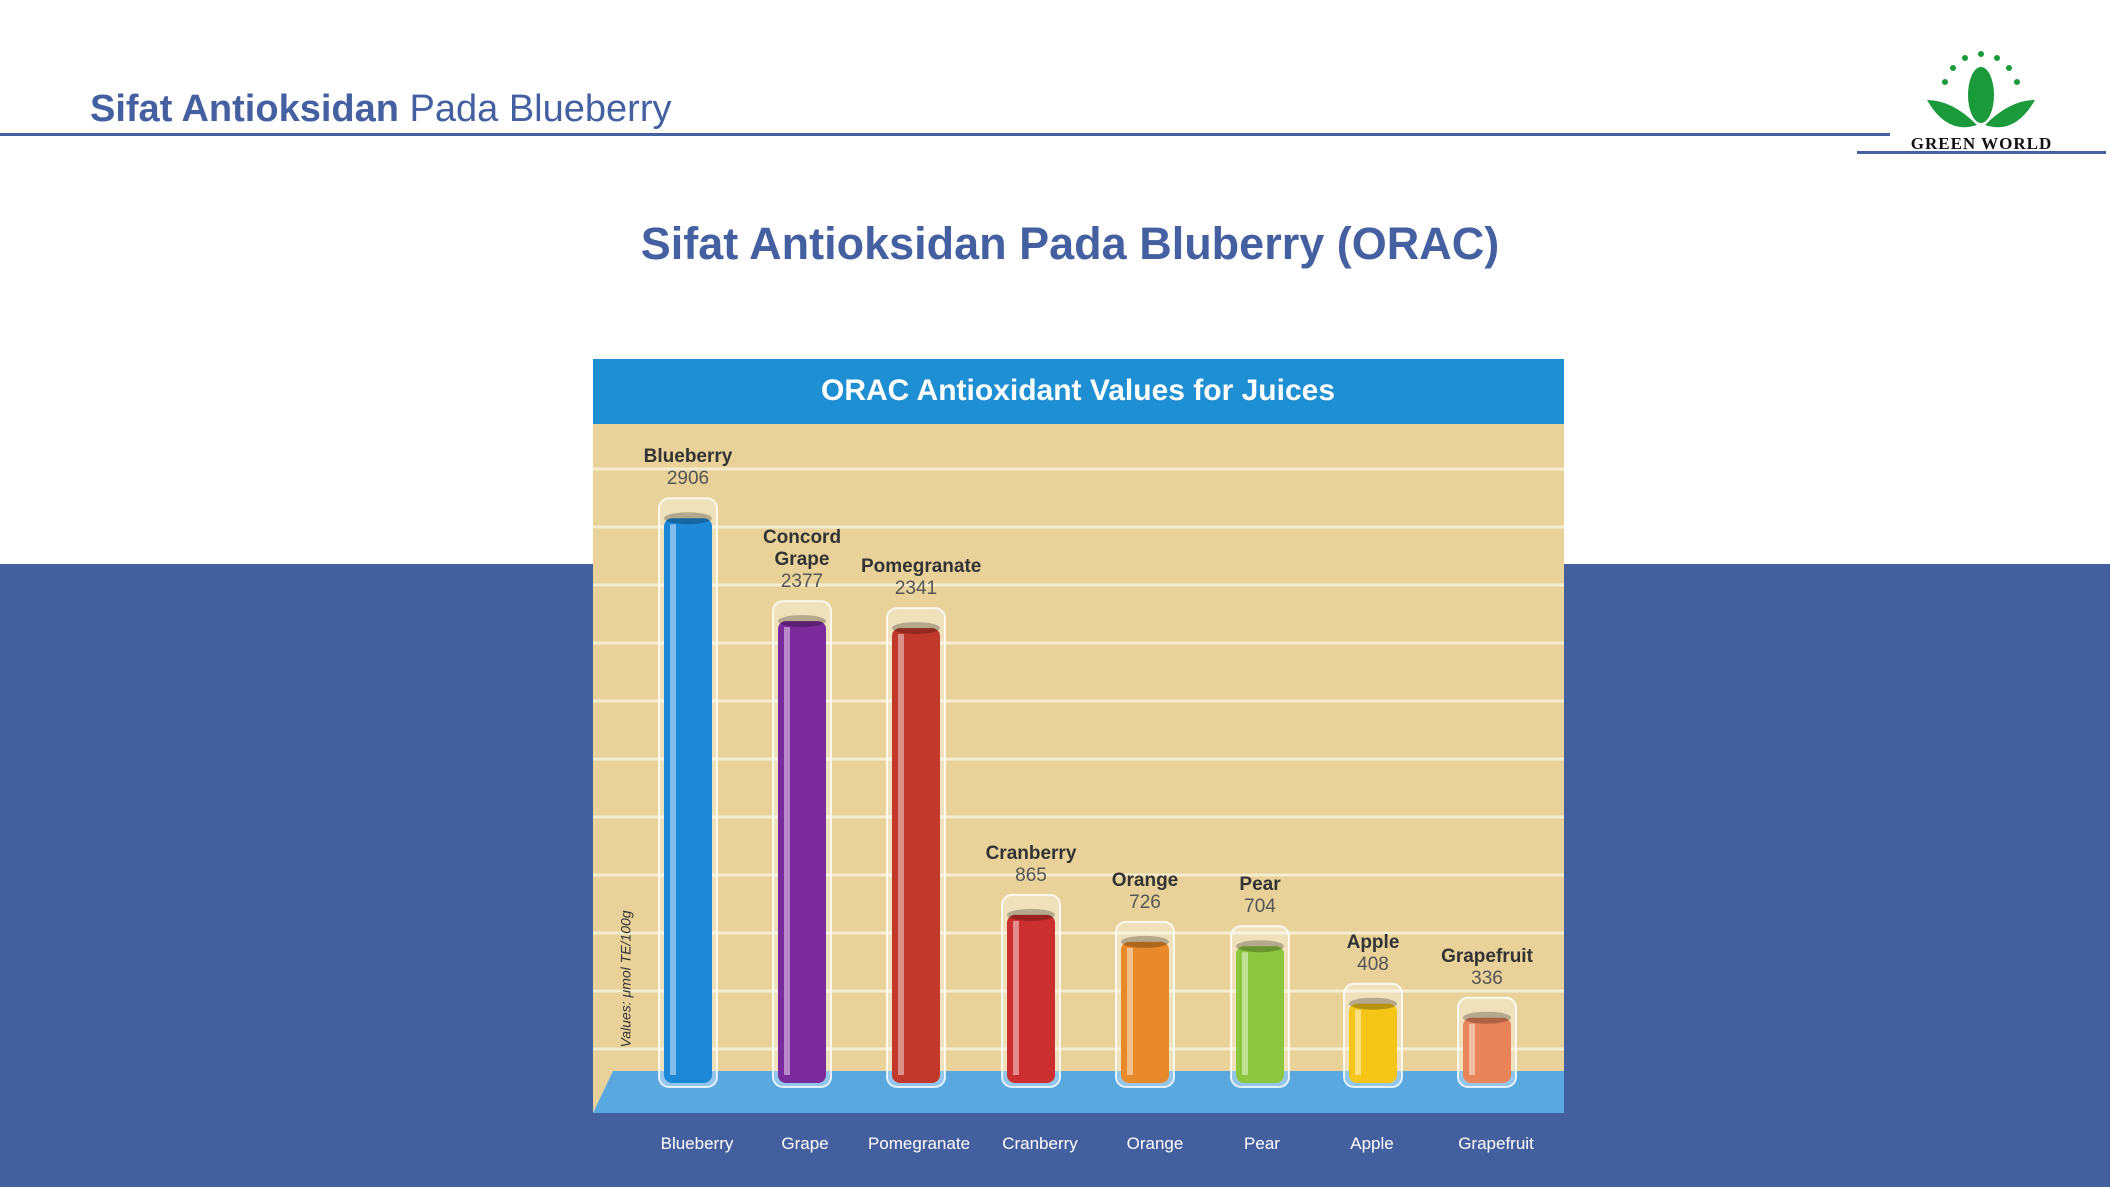 This screenshot has height=1187, width=2110. Describe the element at coordinates (1373, 942) in the screenshot. I see `category-label: Apple` at that location.